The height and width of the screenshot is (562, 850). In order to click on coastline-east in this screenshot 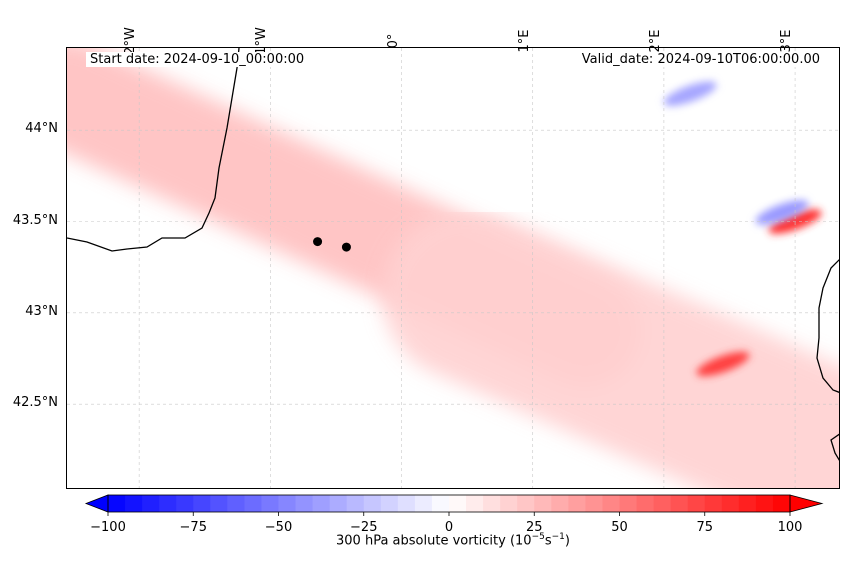, I will do `click(827, 360)`.